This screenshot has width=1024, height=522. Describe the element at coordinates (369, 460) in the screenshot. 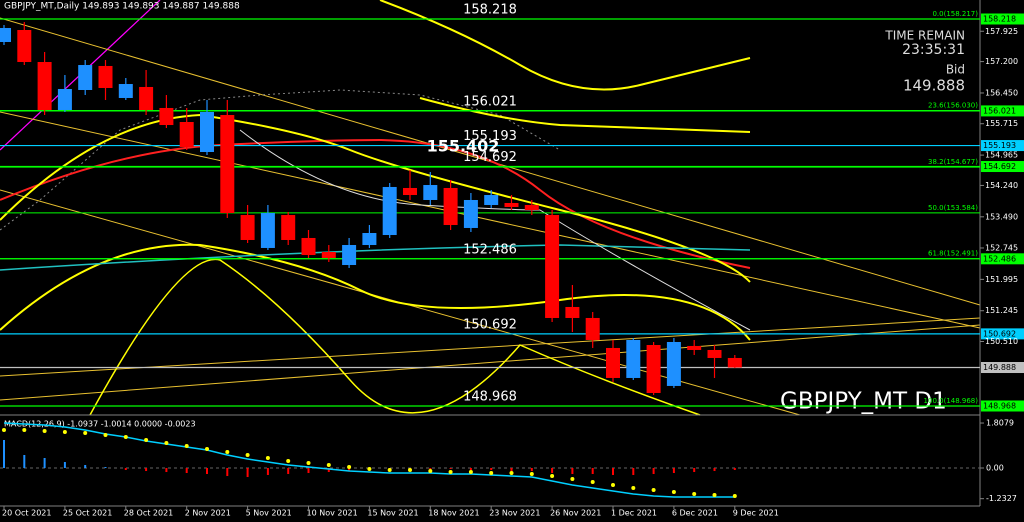

I see `macd-line` at that location.